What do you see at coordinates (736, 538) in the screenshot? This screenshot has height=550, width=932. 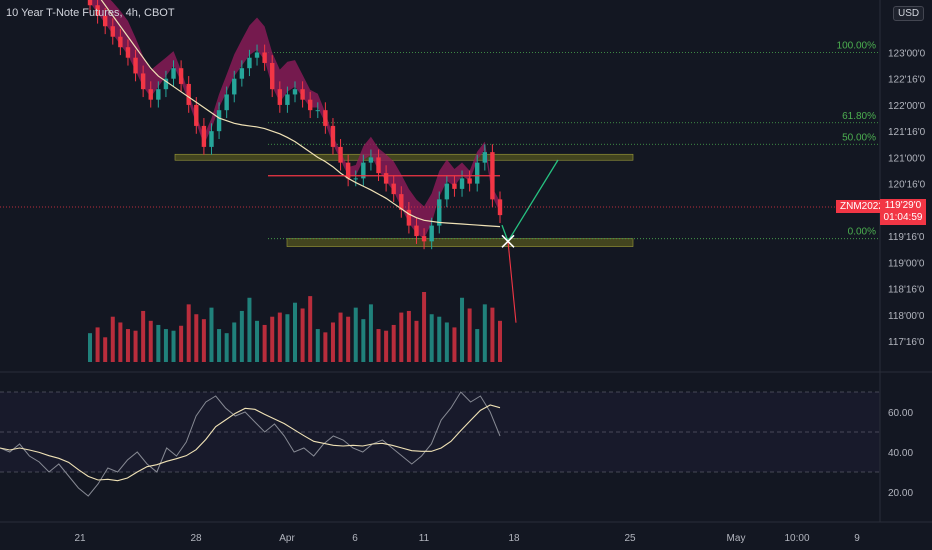 I see `time-tick-label: May` at bounding box center [736, 538].